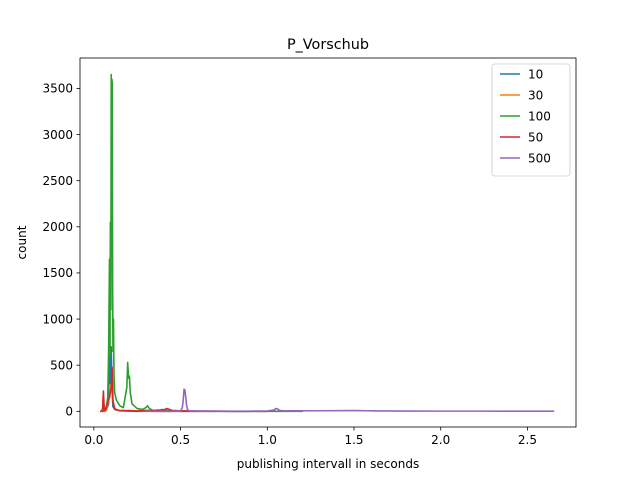 The width and height of the screenshot is (640, 480). What do you see at coordinates (535, 137) in the screenshot?
I see `legend-label-50: 50` at bounding box center [535, 137].